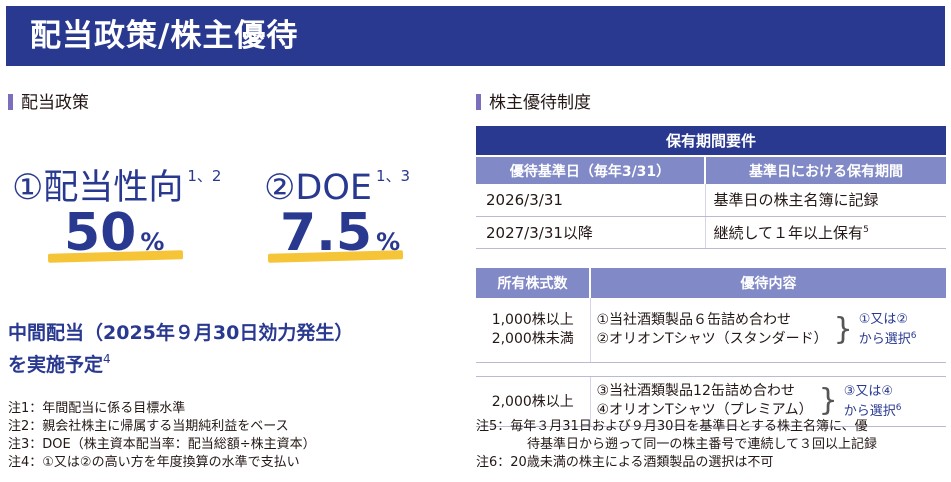 The height and width of the screenshot is (482, 951). Describe the element at coordinates (695, 391) in the screenshot. I see `benefit-item: ③当社酒類製品12缶詰め合わせ` at that location.